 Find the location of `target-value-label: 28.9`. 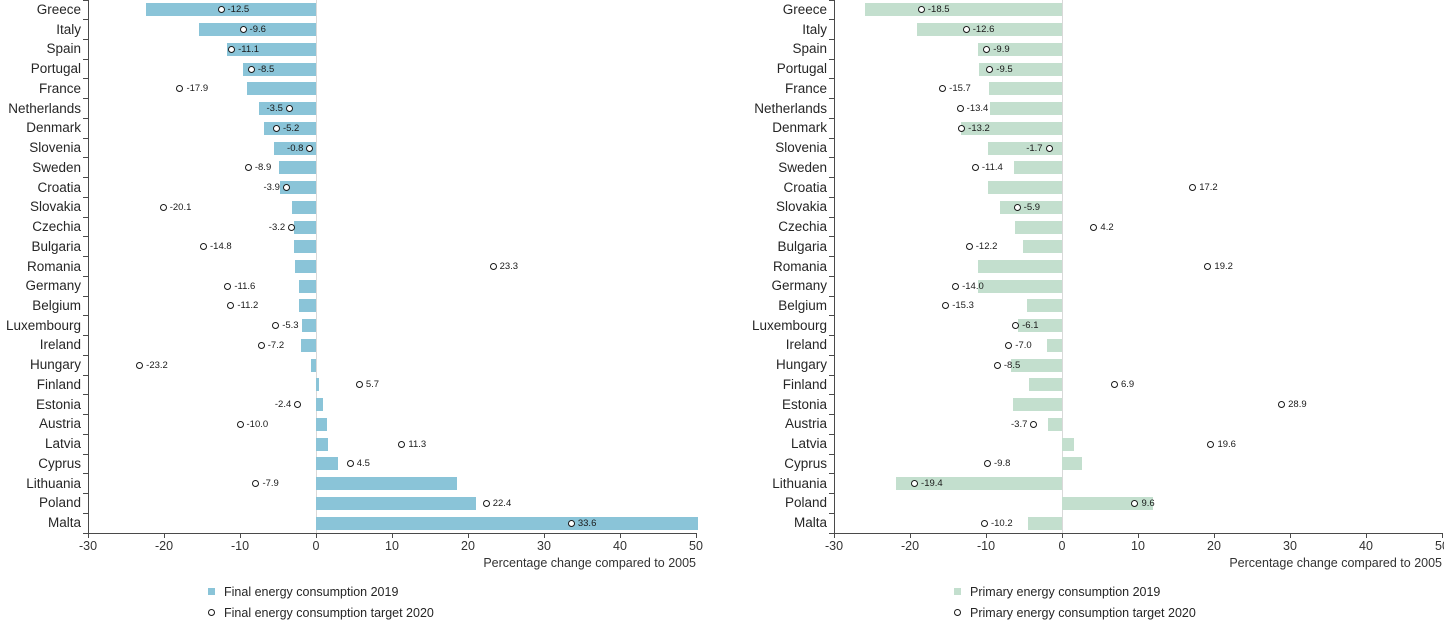

target-value-label: 28.9 is located at coordinates (1297, 405).